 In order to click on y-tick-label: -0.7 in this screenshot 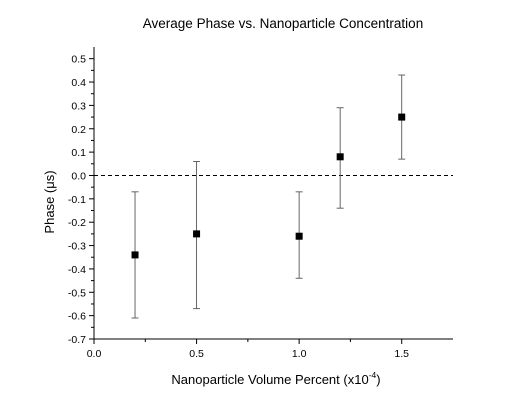, I will do `click(77, 340)`.